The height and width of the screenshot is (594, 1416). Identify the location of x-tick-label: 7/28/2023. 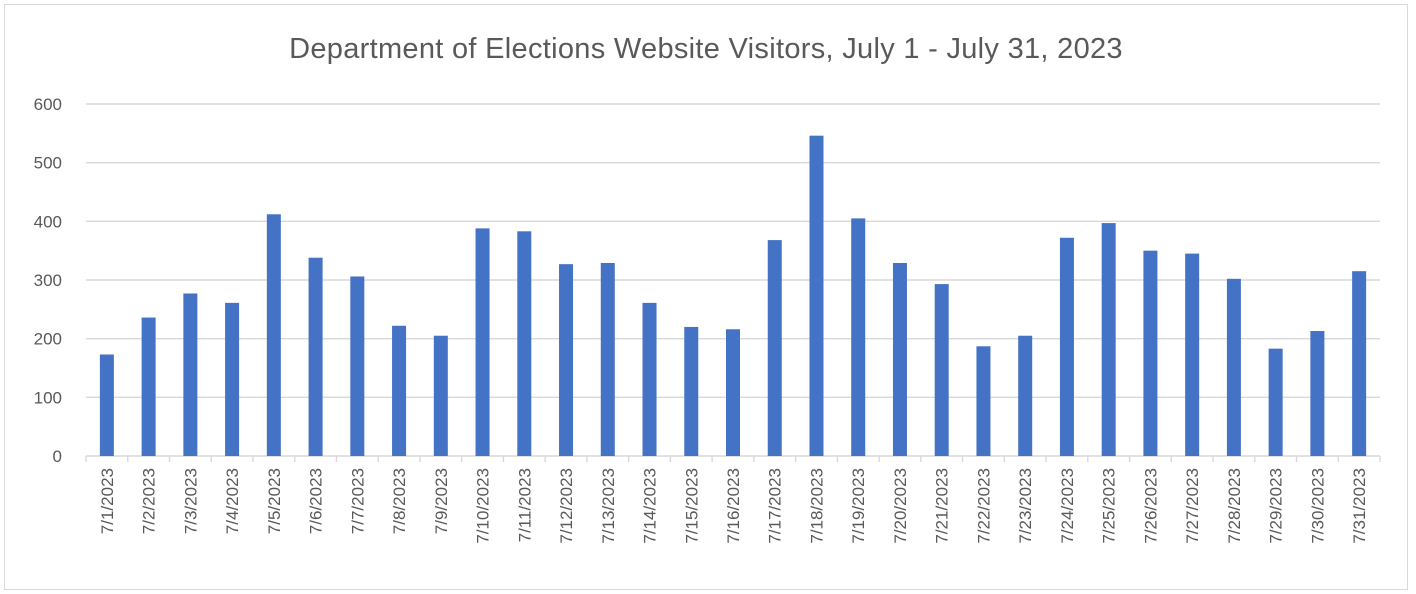
(1234, 506).